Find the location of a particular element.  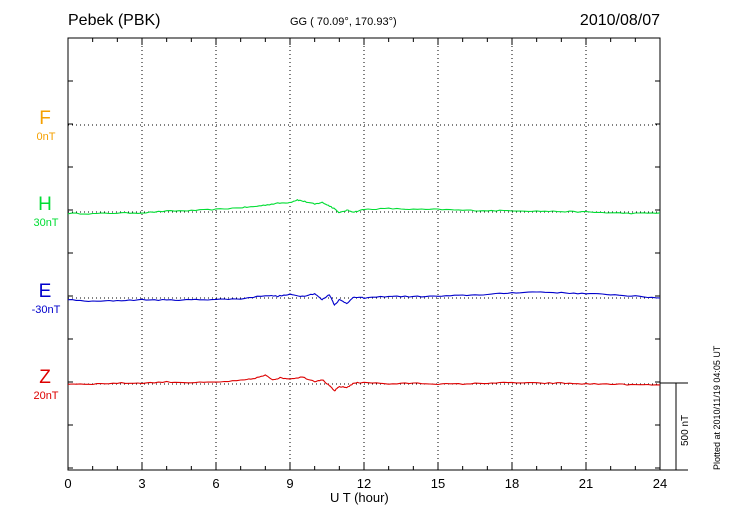

offset-label-e: -30nT is located at coordinates (46, 310).